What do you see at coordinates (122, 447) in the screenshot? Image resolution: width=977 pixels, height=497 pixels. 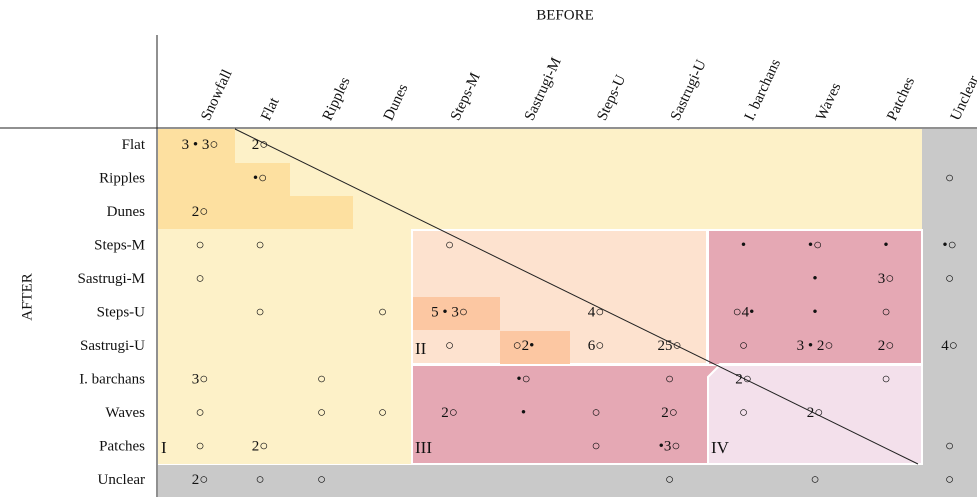 I see `row-label: Patches` at bounding box center [122, 447].